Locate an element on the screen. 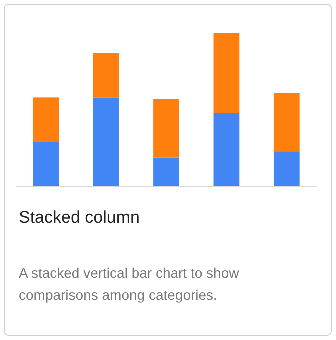 Image resolution: width=336 pixels, height=340 pixels. text: A stacked vertical bar chart to show comparisons among categories. is located at coordinates (129, 284).